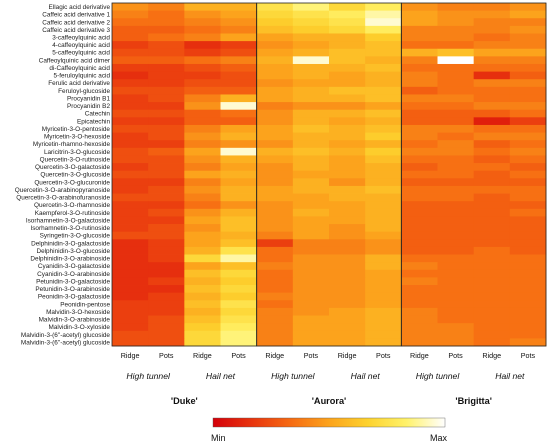  What do you see at coordinates (66, 342) in the screenshot?
I see `row-label: Malvidin-3-(6''-acetyl) glucoside` at bounding box center [66, 342].